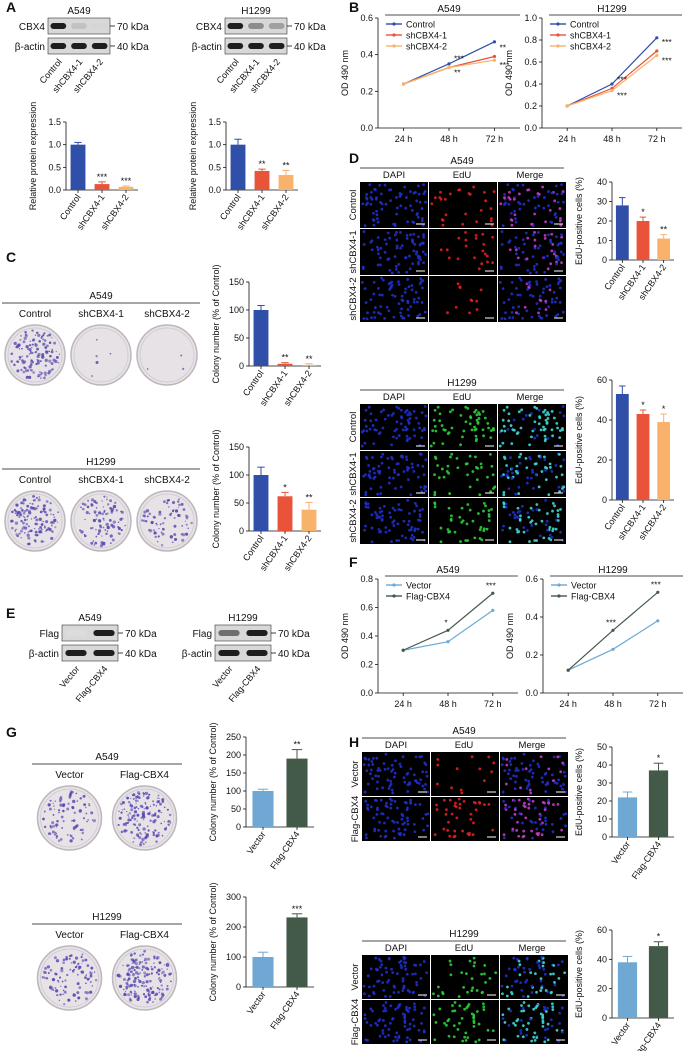  I want to click on data-point, so click(657, 55).